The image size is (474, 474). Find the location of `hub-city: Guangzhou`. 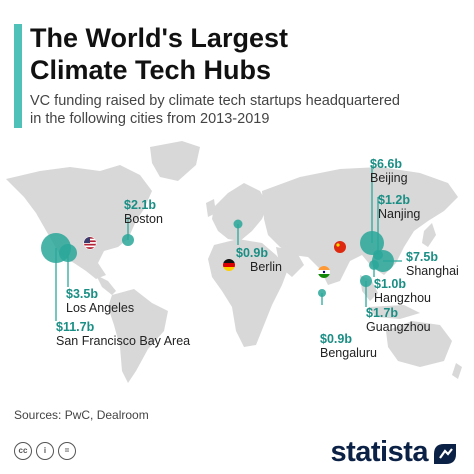

hub-city: Guangzhou is located at coordinates (398, 327).